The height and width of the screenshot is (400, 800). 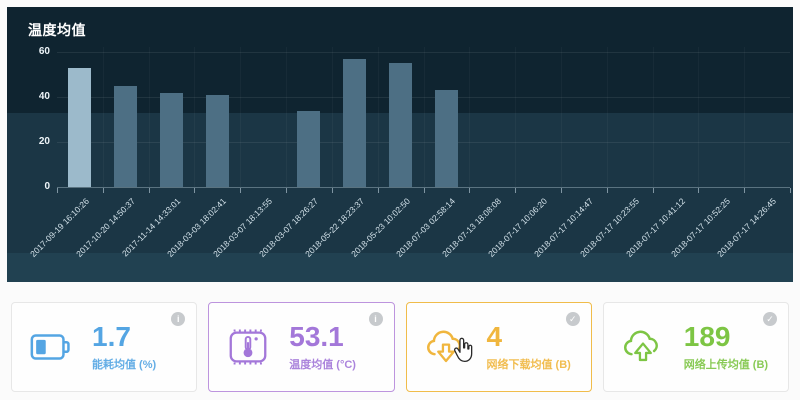 I want to click on x-axis-line, so click(x=423, y=187).